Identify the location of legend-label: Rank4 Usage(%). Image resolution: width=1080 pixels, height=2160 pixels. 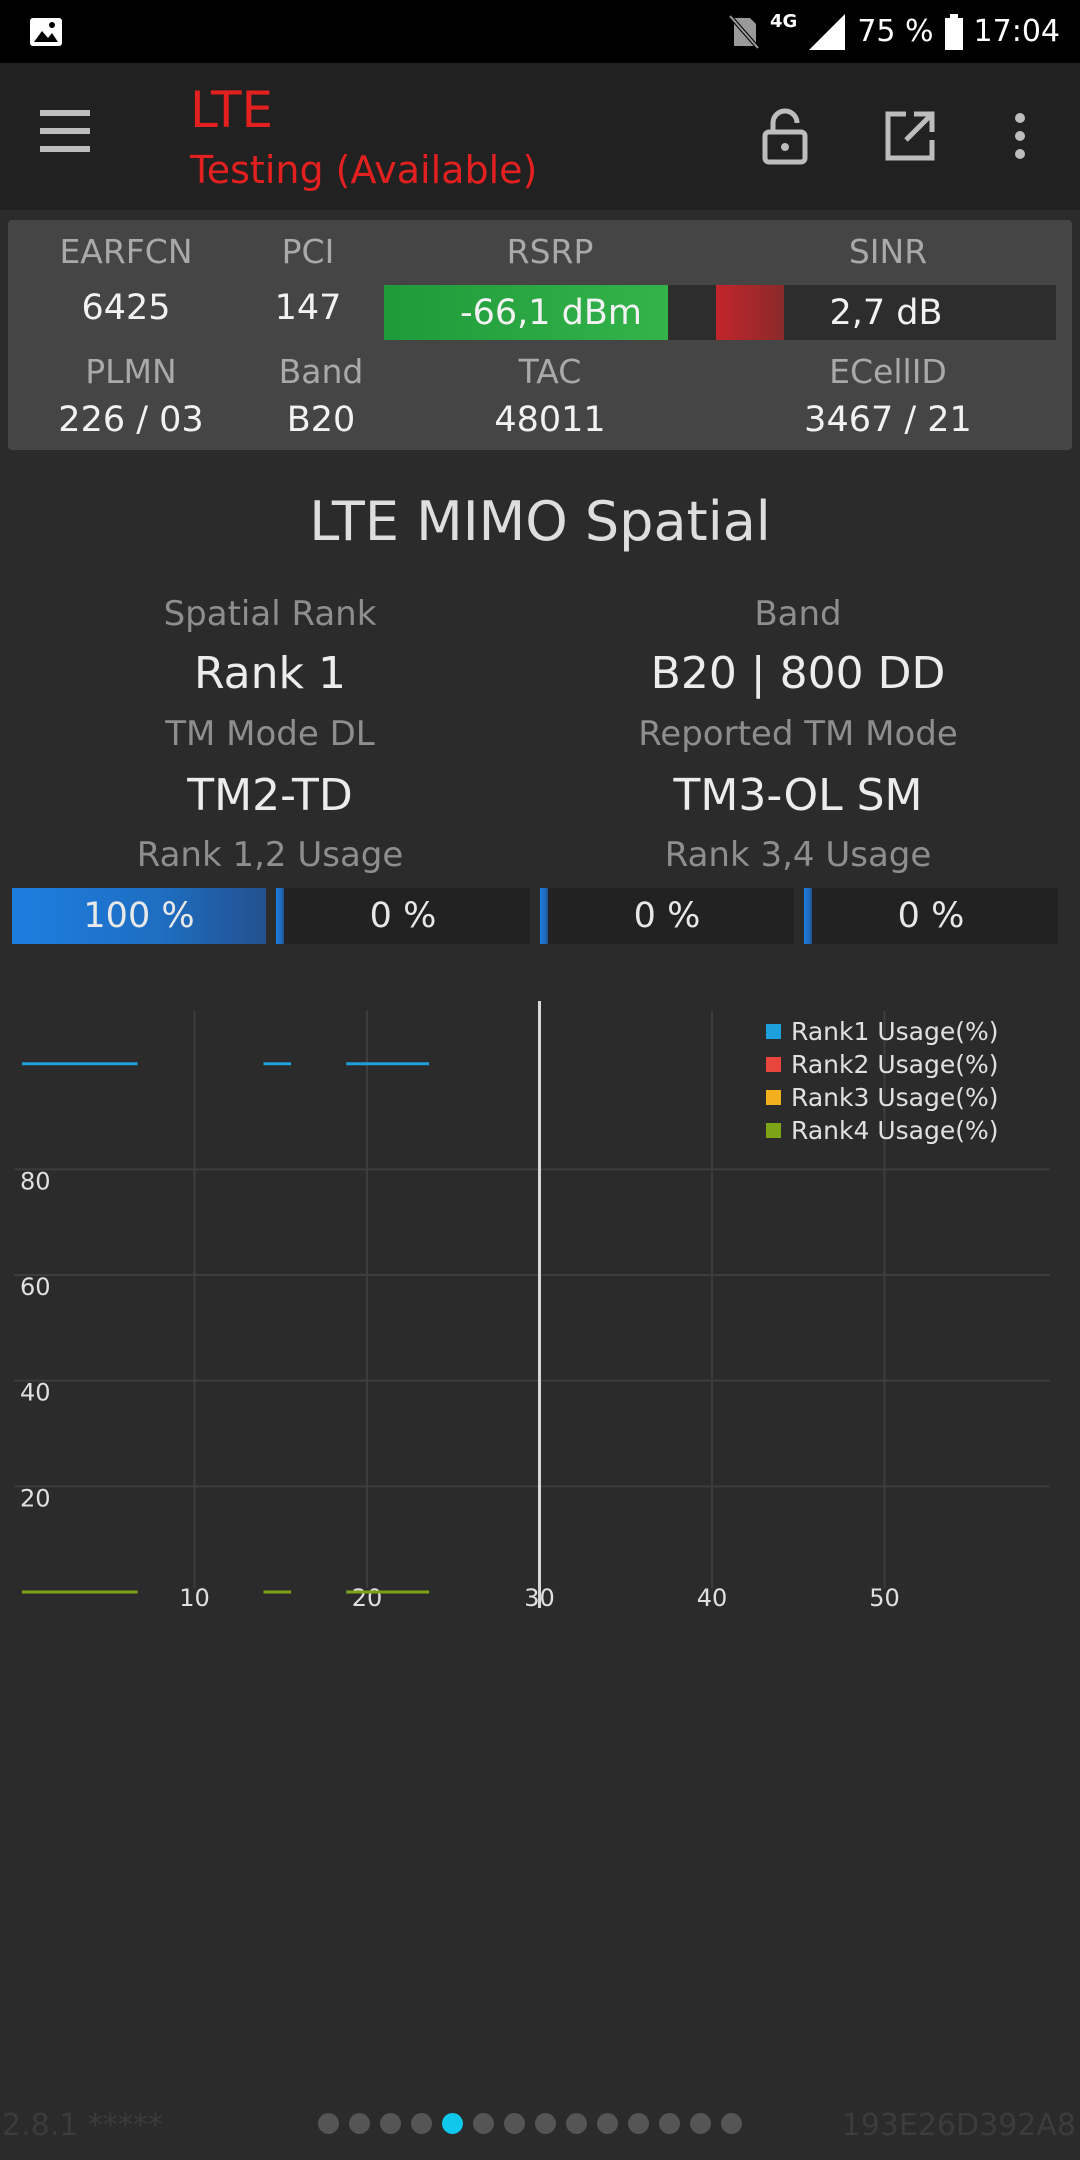
(895, 1130).